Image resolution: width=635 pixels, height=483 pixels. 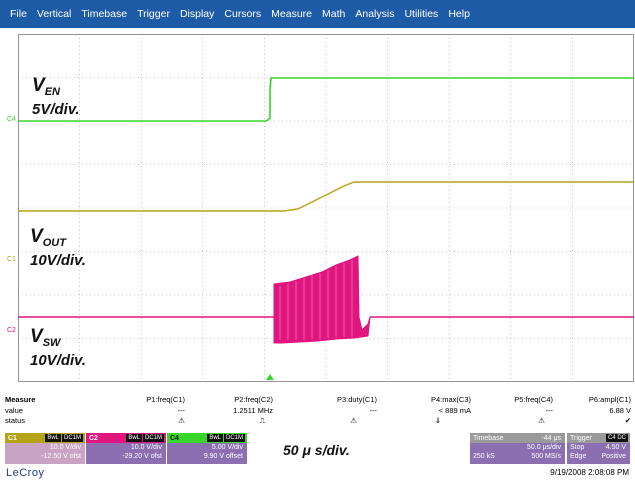 I want to click on c2-box-id: C2, so click(x=93, y=438).